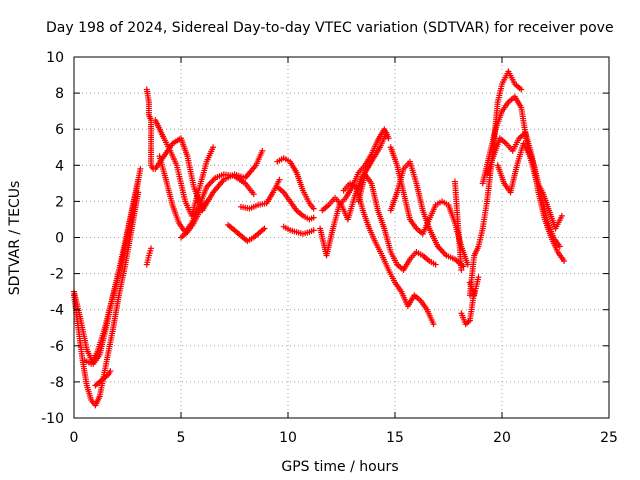 The width and height of the screenshot is (640, 480). What do you see at coordinates (52, 419) in the screenshot?
I see `y-tick-label: -10` at bounding box center [52, 419].